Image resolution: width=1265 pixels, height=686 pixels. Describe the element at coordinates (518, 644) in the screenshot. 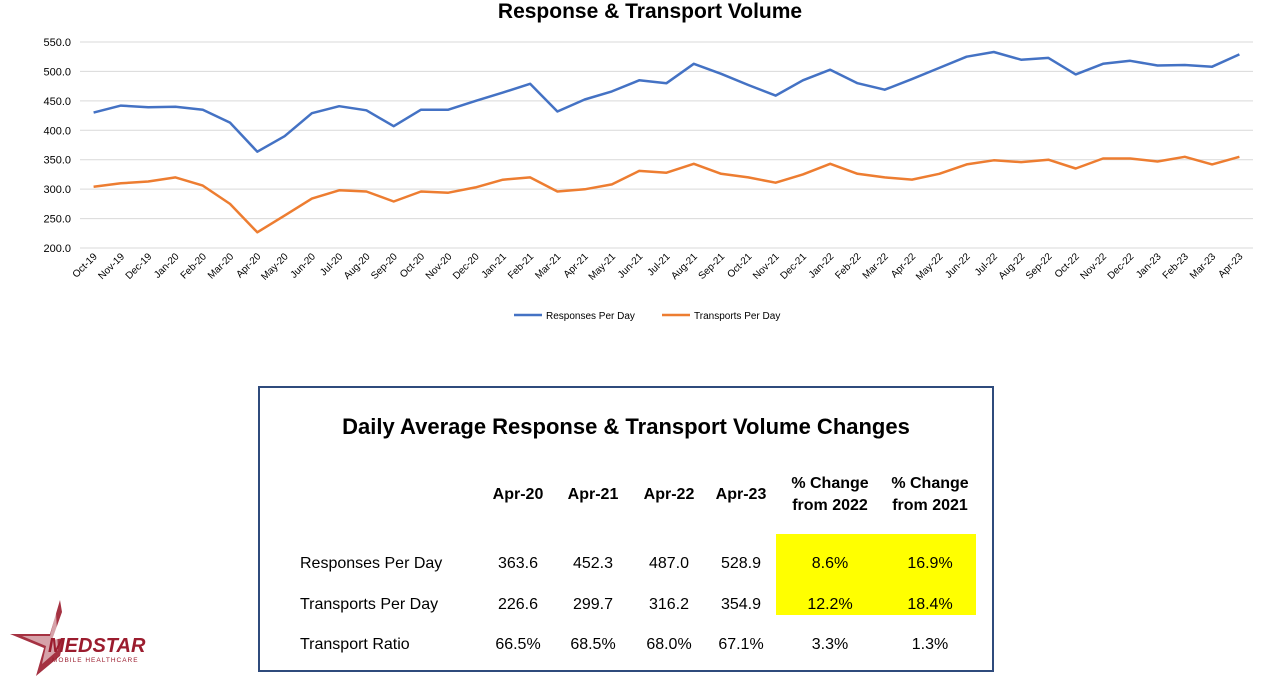

I see `cell: 66.5%` at that location.